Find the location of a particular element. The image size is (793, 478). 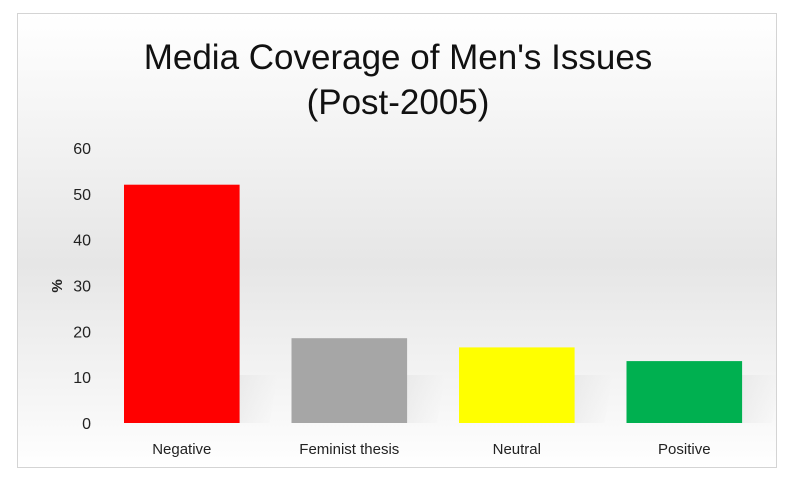

y-tick-label: 50 is located at coordinates (82, 195).